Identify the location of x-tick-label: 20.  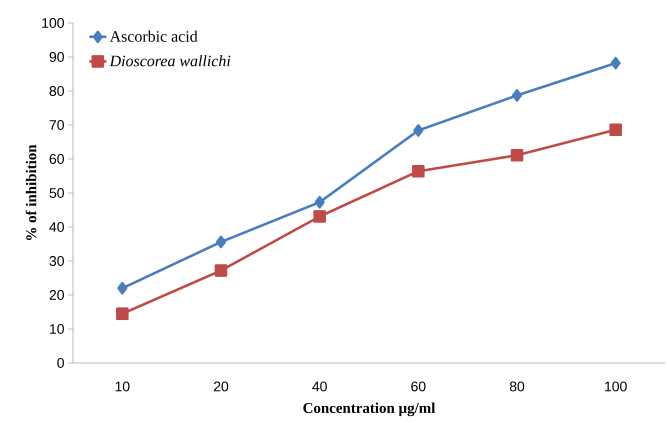
(221, 387).